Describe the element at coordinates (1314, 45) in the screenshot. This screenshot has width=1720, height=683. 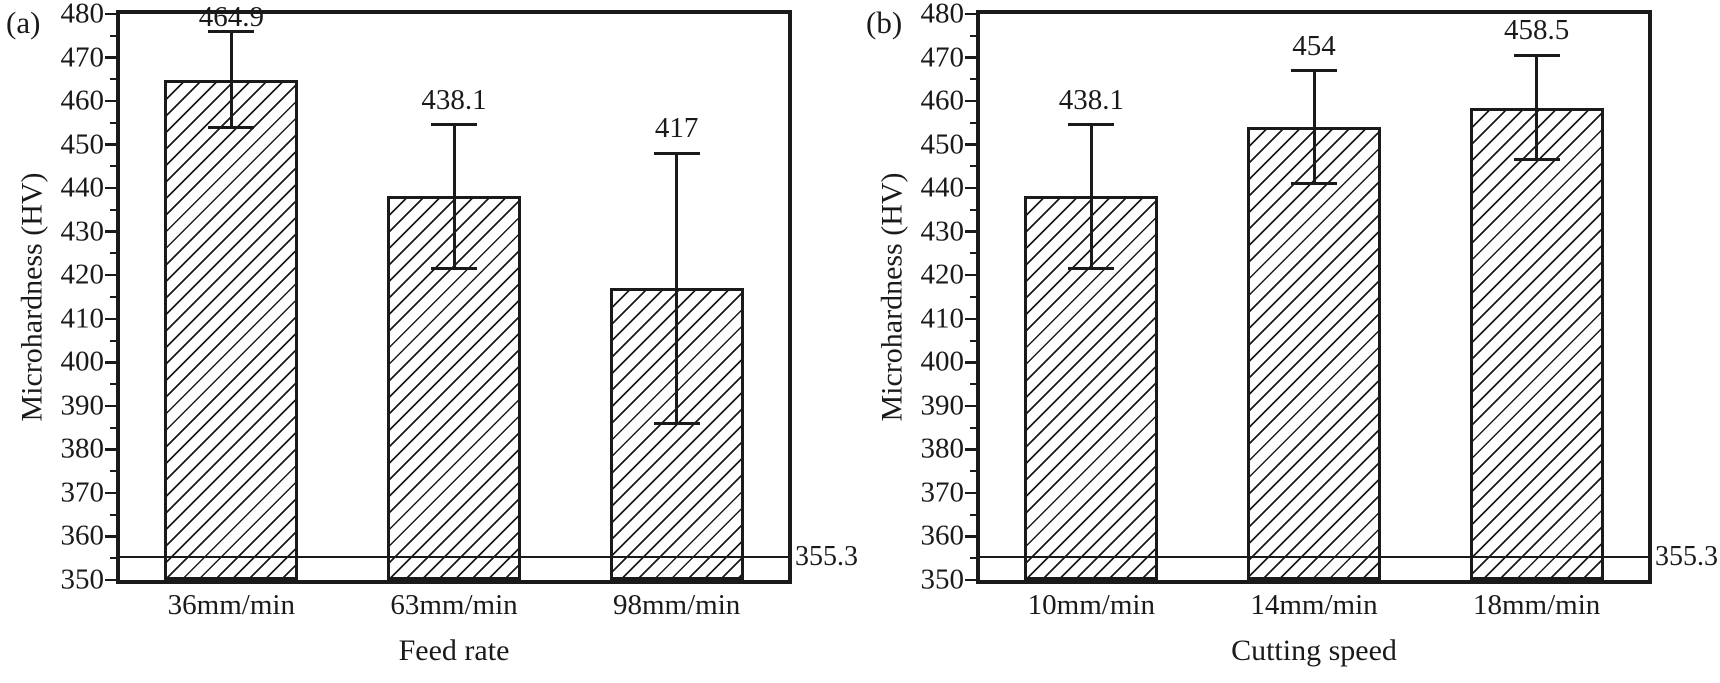
I see `bar-value-label: 454` at that location.